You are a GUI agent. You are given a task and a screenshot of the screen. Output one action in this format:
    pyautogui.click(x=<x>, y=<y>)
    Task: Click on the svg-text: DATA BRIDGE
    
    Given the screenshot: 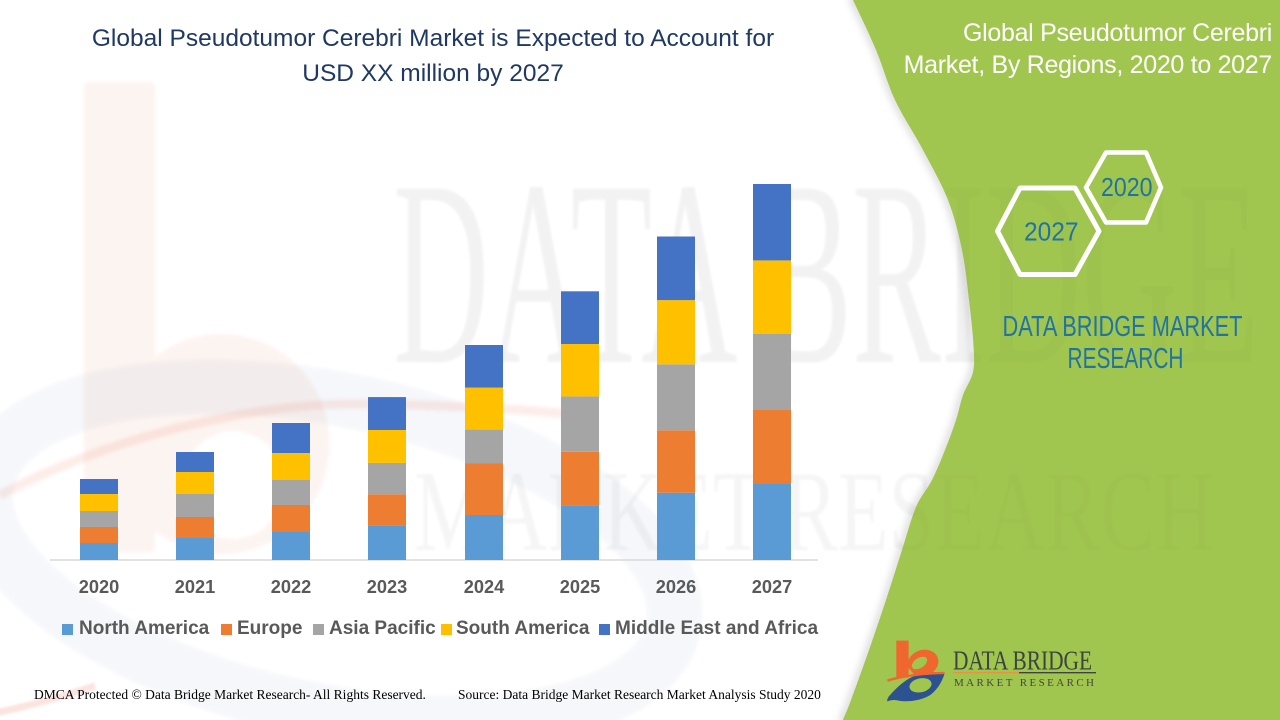 What is the action you would take?
    pyautogui.click(x=1022, y=661)
    